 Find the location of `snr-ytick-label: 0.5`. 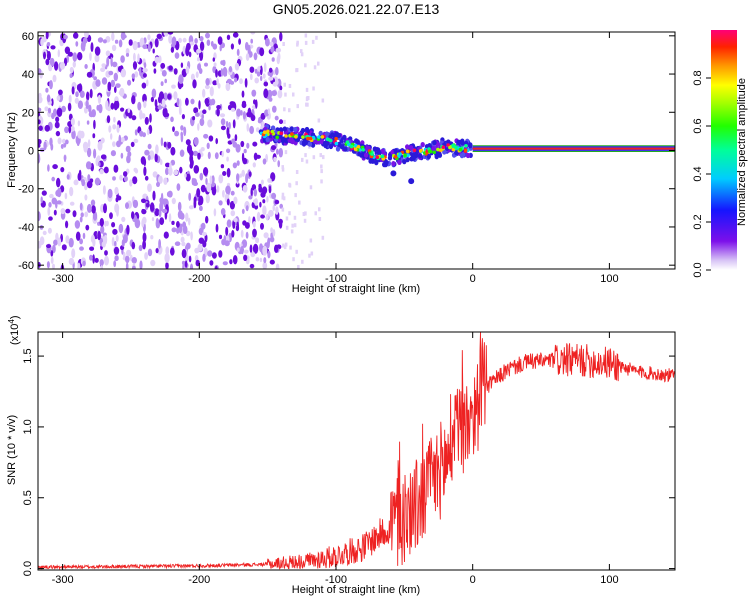

snr-ytick-label: 0.5 is located at coordinates (28, 497).